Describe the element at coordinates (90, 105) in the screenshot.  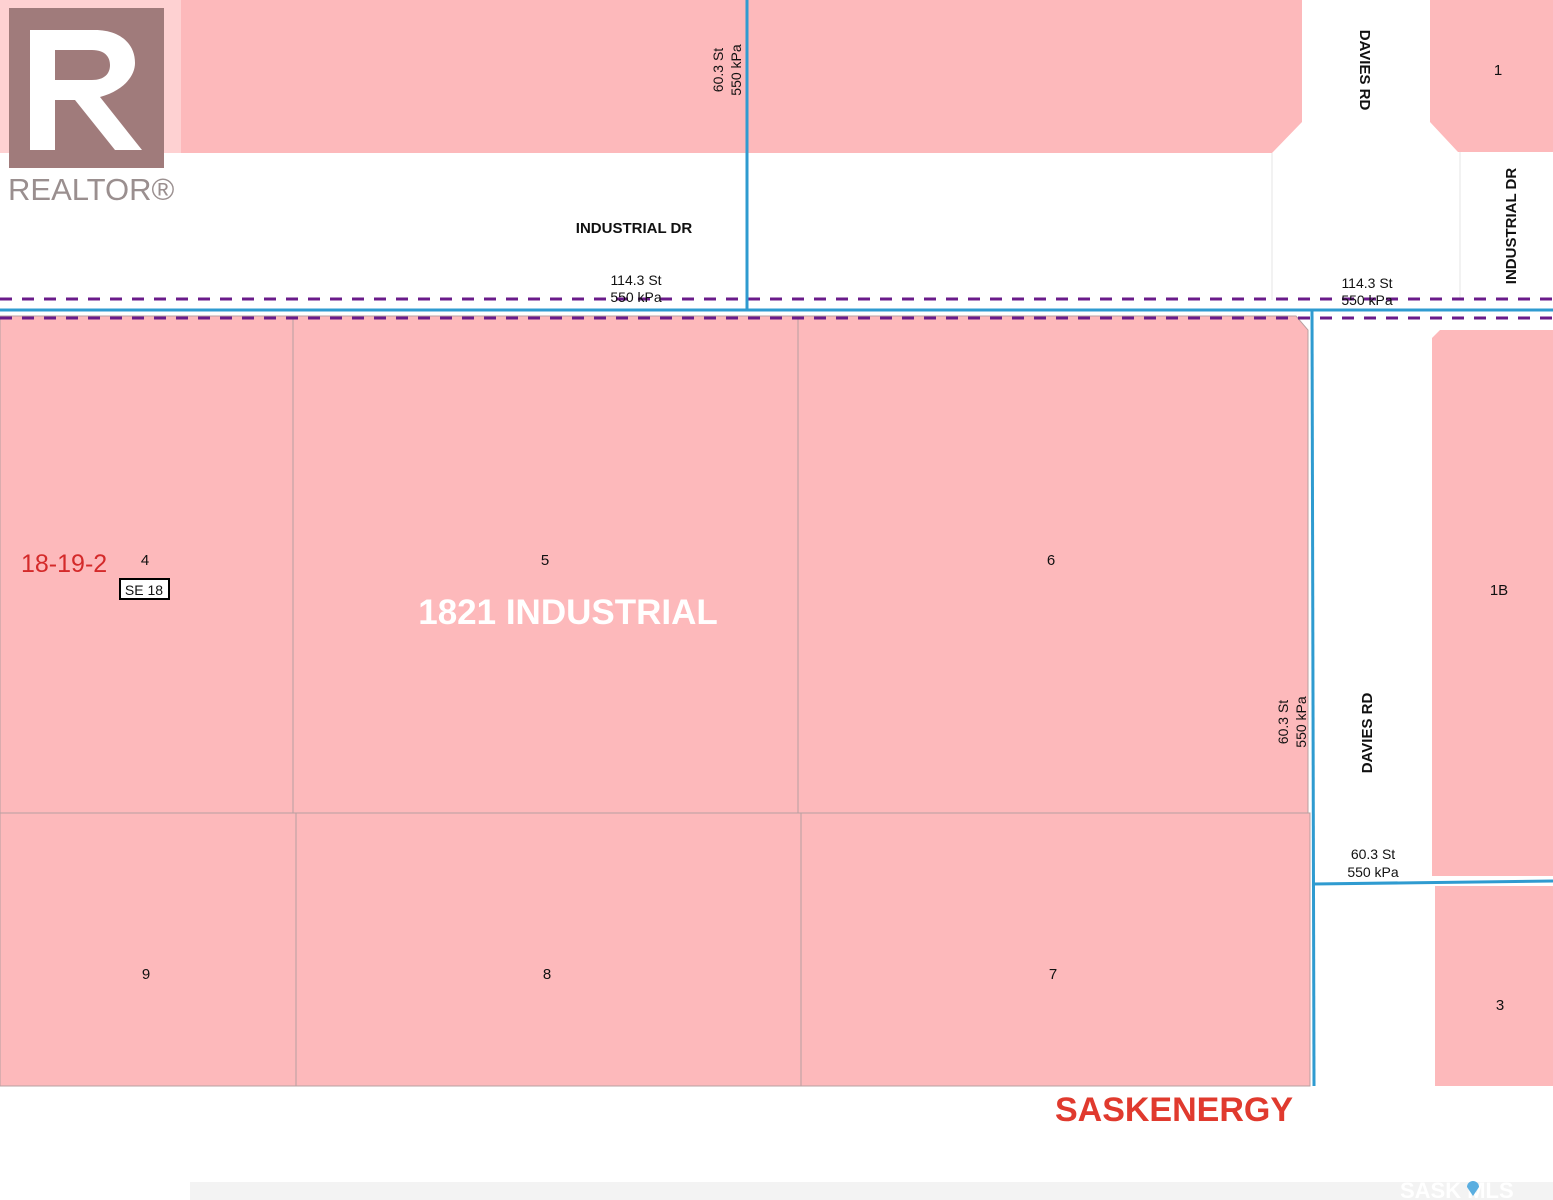
I see `realtor-logo: REALTOR®` at that location.